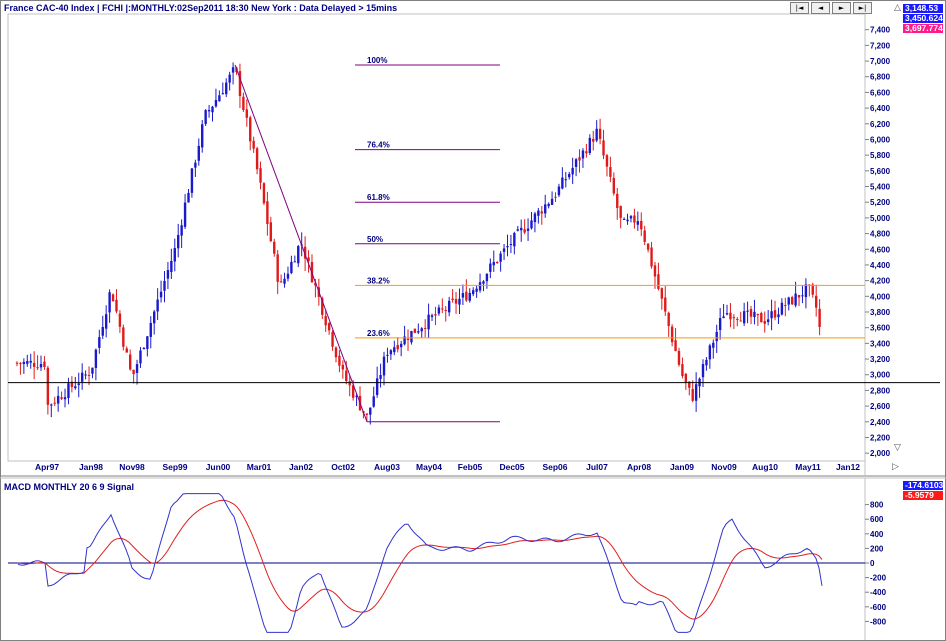 The width and height of the screenshot is (946, 641). Describe the element at coordinates (799, 8) in the screenshot. I see `first-page-button: |◄` at that location.